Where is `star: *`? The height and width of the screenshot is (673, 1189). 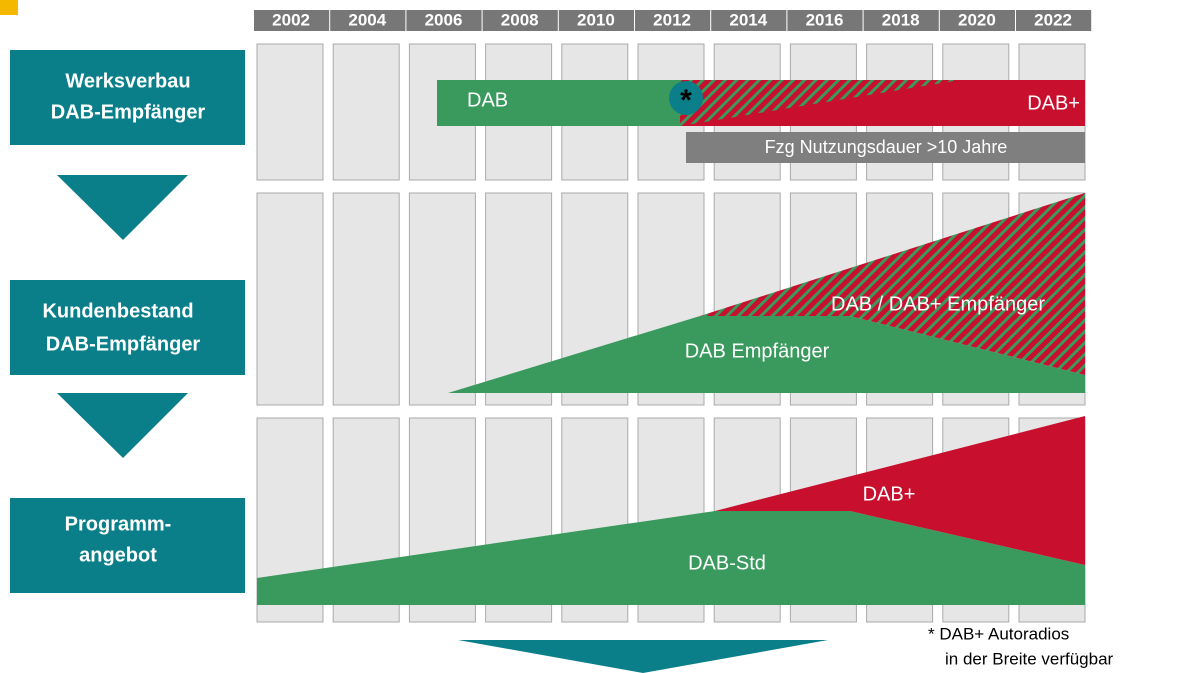
star: * is located at coordinates (686, 100).